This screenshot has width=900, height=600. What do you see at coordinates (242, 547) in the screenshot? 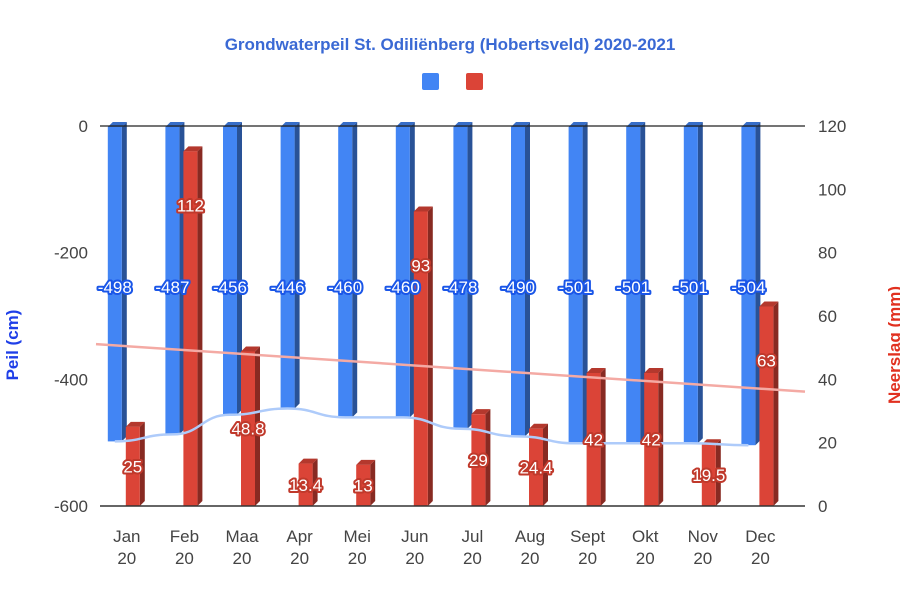
I see `x-tick-label: Maa 20` at bounding box center [242, 547].